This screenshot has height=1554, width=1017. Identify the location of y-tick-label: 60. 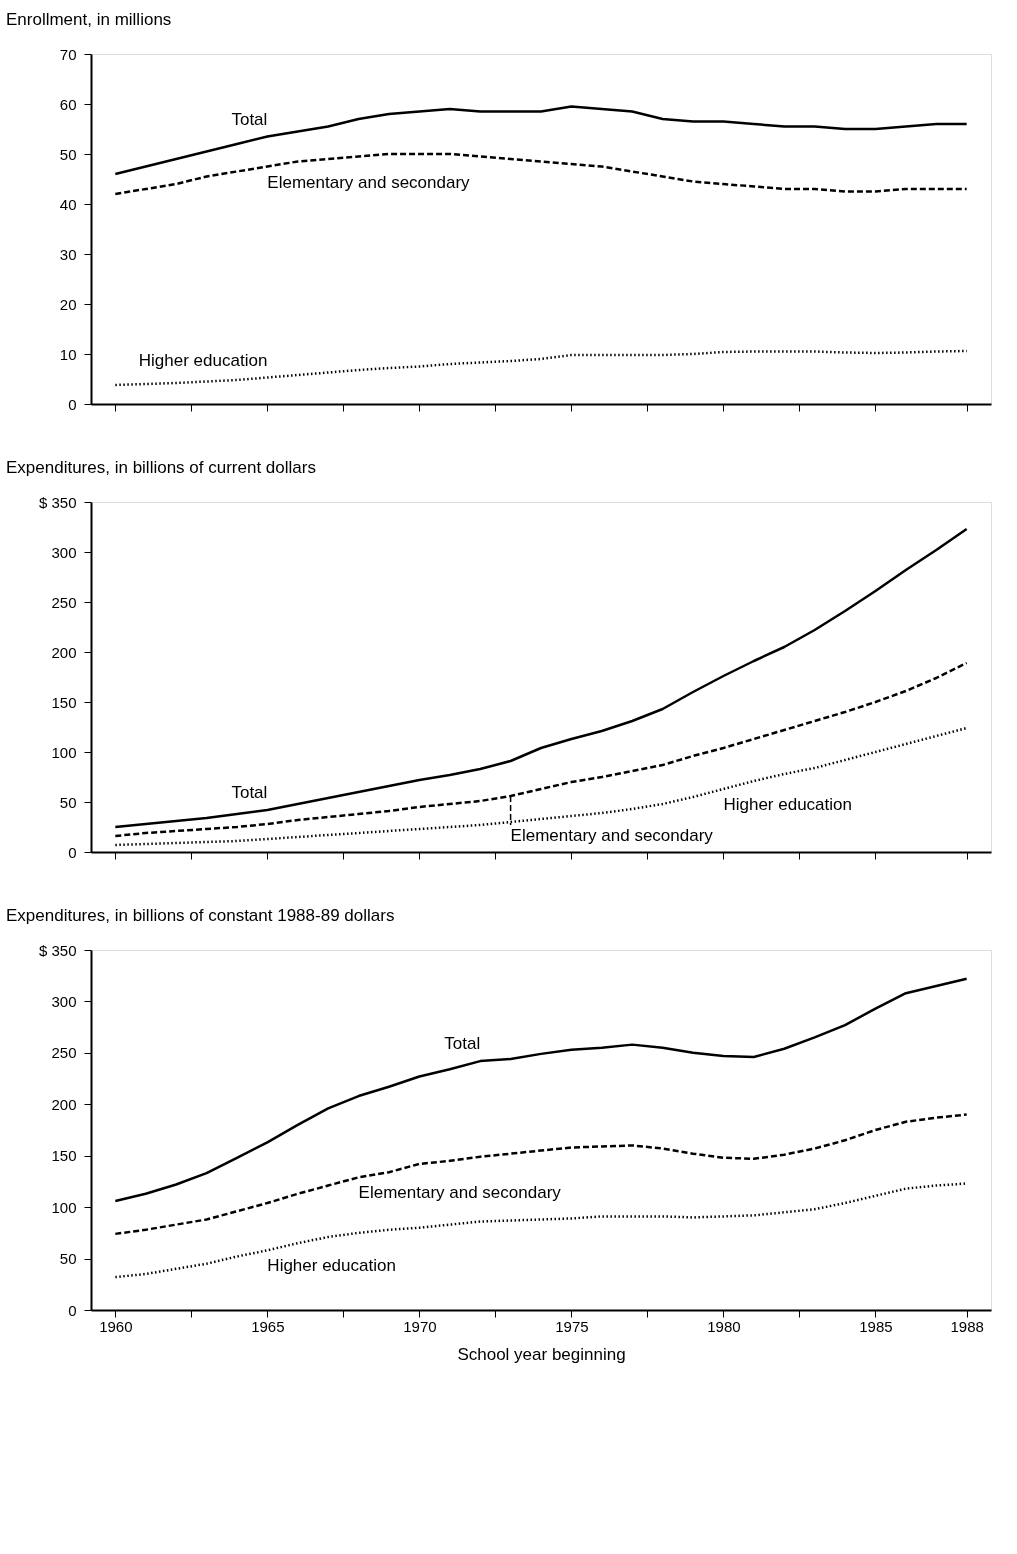
(68, 104).